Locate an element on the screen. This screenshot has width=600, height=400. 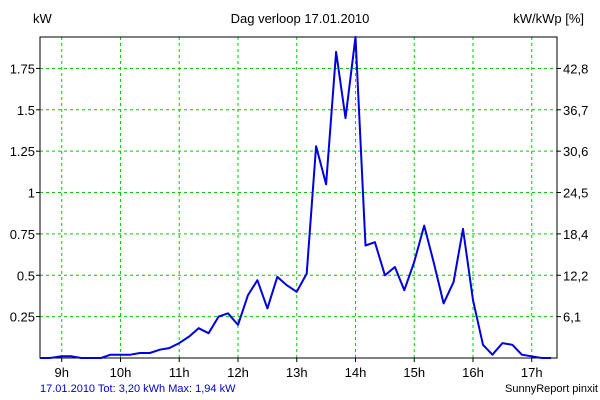
y-right-tick-label: 30,6 is located at coordinates (575, 151).